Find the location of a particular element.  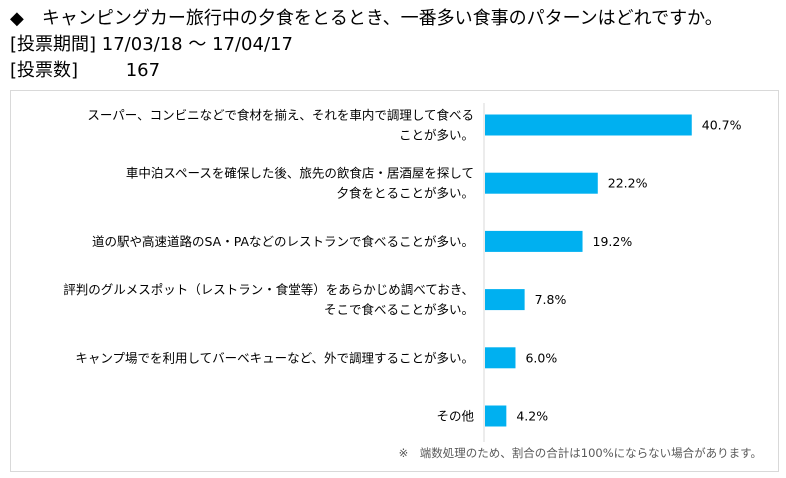

category-label-3-line-1: 道の駅や高速道路のSA・PAなどのレストランで食べることが多い。 is located at coordinates (283, 241).